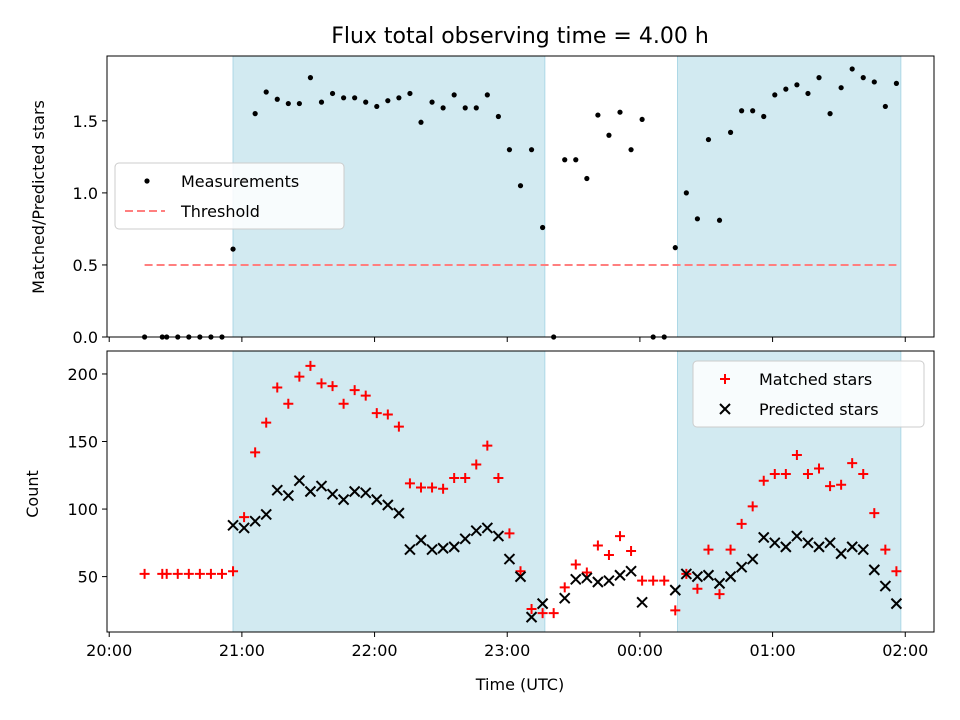 The width and height of the screenshot is (960, 720). I want to click on top-y-tick-label-1: 0.0, so click(85, 337).